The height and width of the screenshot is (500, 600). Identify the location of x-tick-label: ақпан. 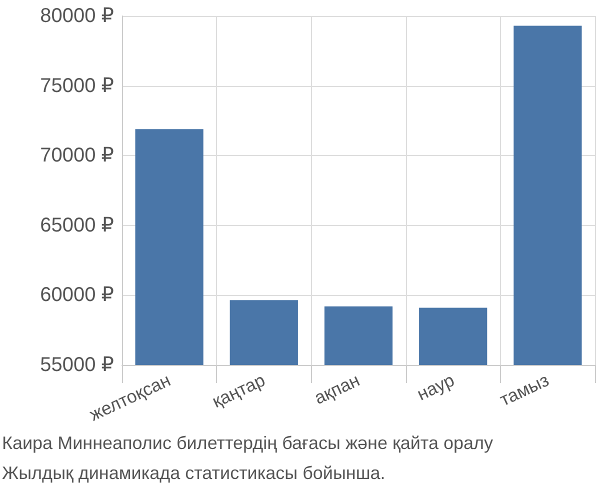
(337, 389).